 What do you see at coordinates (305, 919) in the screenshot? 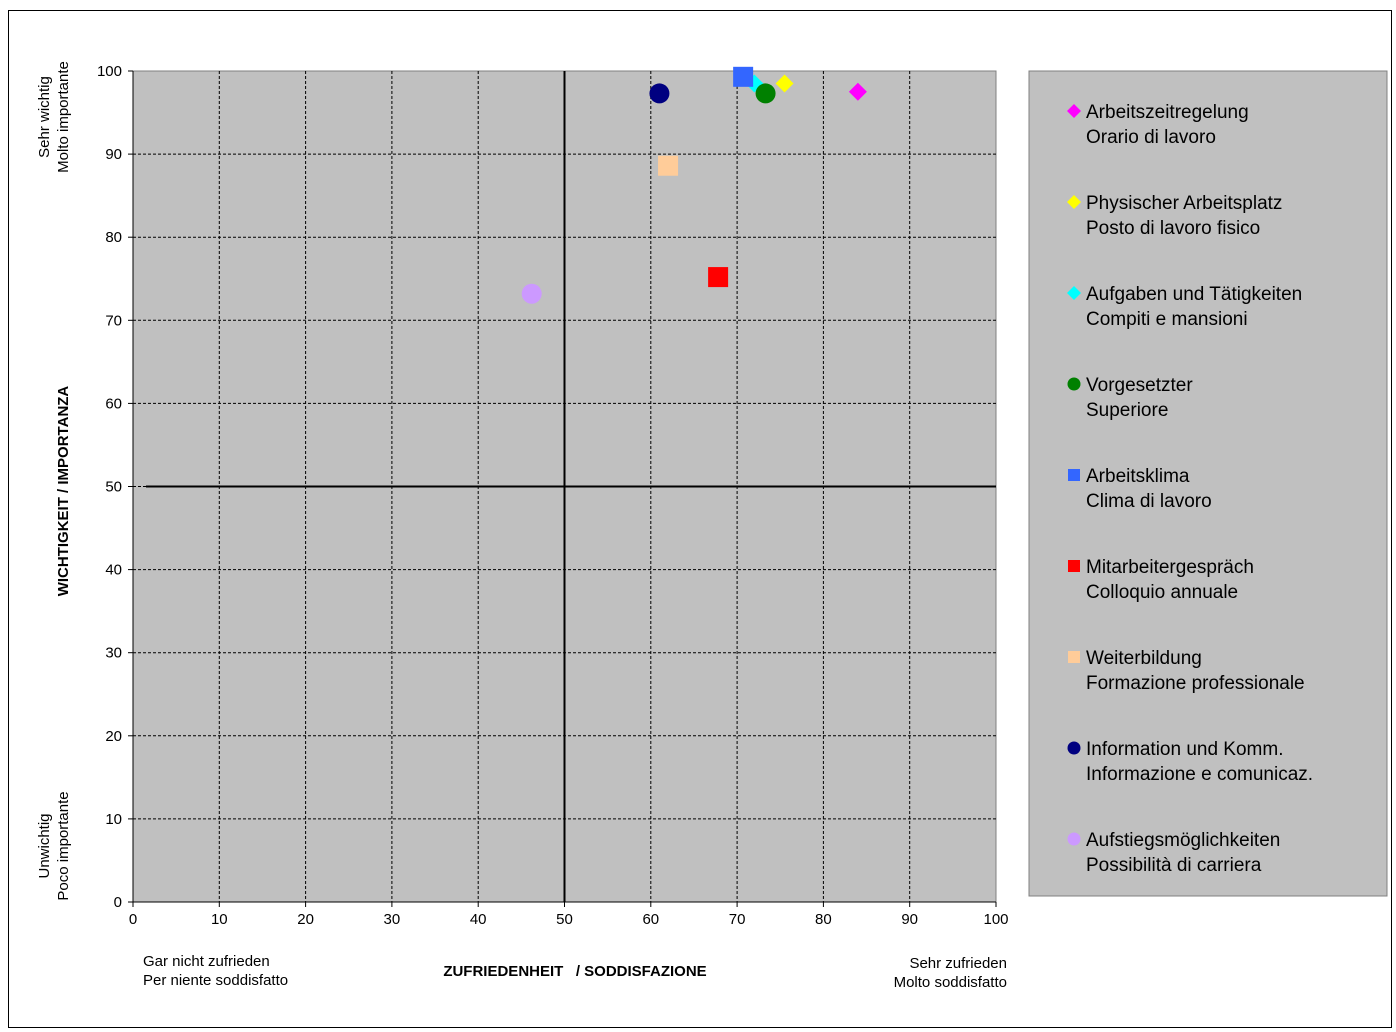
I see `x-tick-label: 20` at bounding box center [305, 919].